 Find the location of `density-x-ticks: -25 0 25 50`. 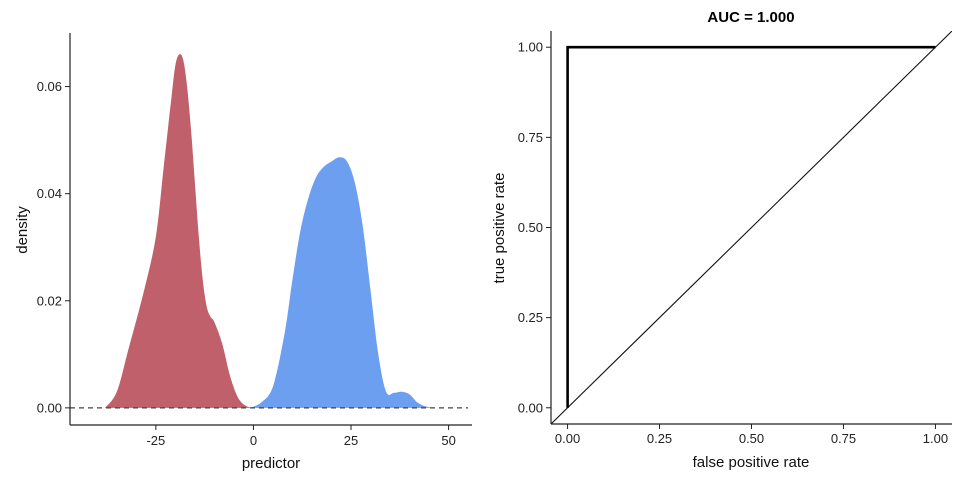

density-x-ticks: -25 0 25 50 is located at coordinates (301, 436).